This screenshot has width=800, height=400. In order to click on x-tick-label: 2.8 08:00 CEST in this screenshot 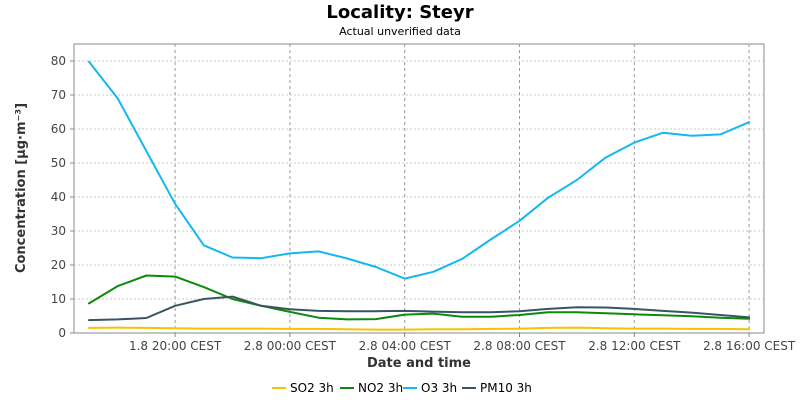, I will do `click(519, 346)`.